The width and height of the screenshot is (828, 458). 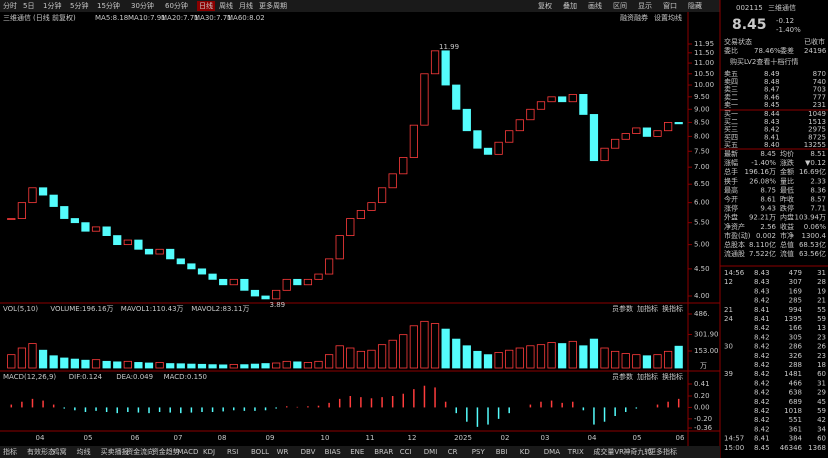 What do you see at coordinates (166, 451) in the screenshot?
I see `indicator-tab: 资金趋势` at bounding box center [166, 451].